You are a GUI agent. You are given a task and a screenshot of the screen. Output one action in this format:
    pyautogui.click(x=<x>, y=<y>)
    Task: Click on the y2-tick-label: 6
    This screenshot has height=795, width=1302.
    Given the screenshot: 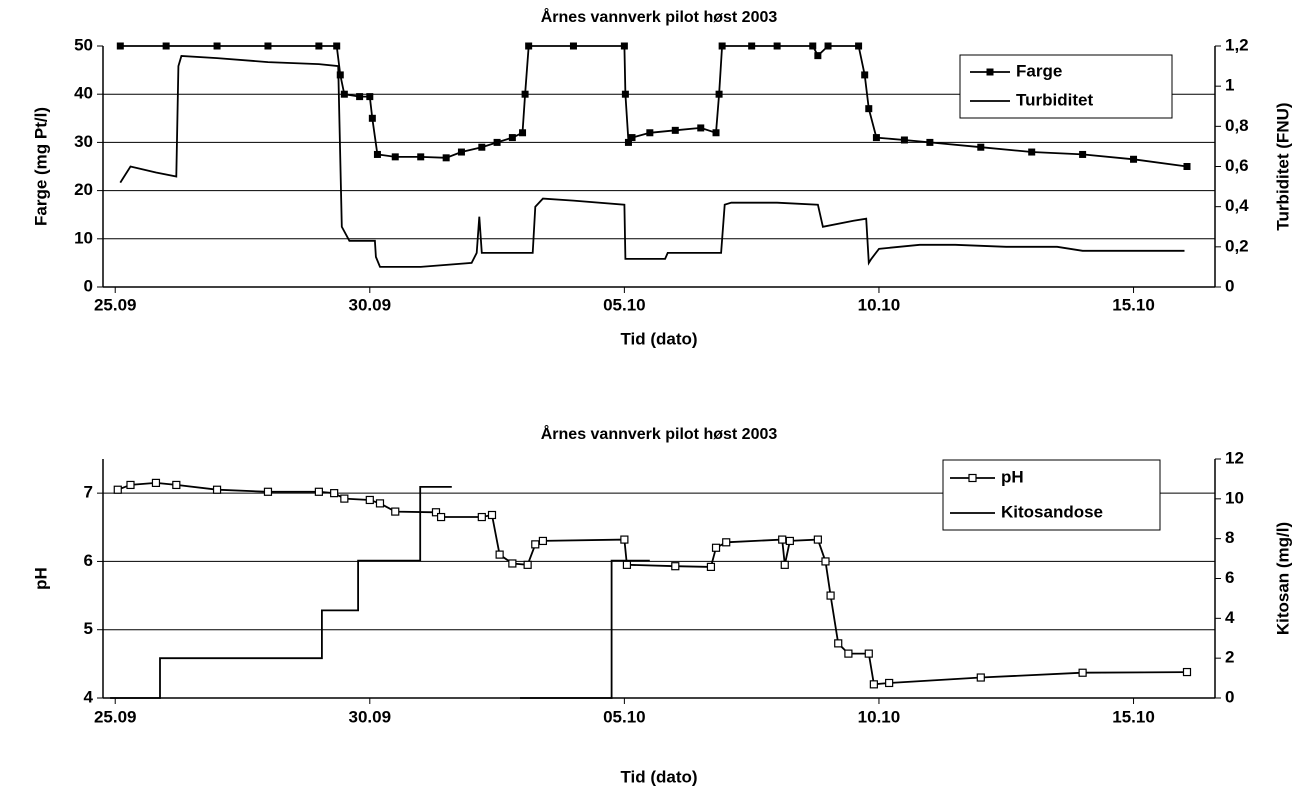 What is the action you would take?
    pyautogui.click(x=1229, y=577)
    